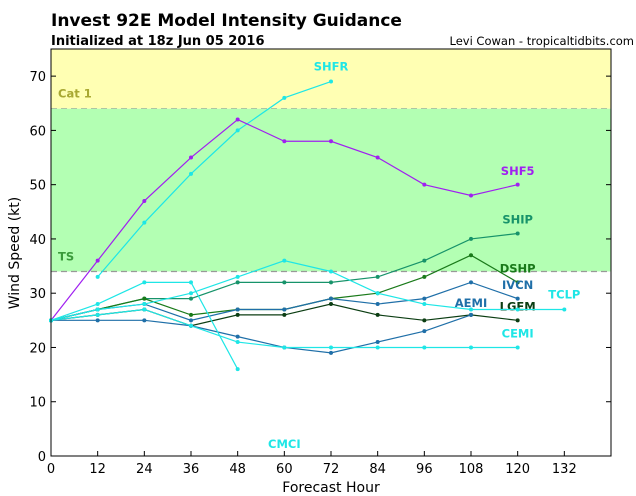  I want to click on band-label: TS, so click(66, 256).